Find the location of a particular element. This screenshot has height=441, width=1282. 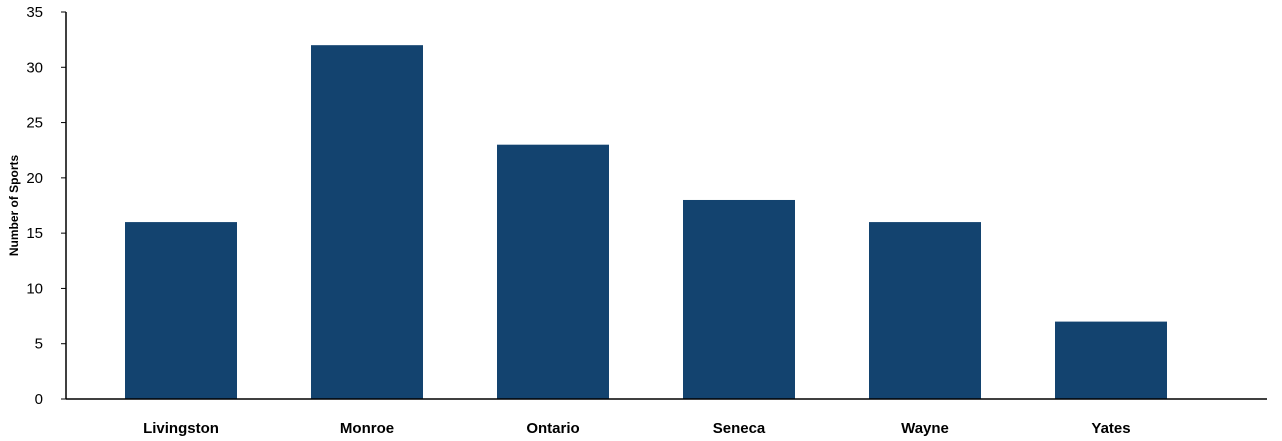

y-axis: 0 5 10 15 20 25 30 35 Number of Sports is located at coordinates (37, 206).